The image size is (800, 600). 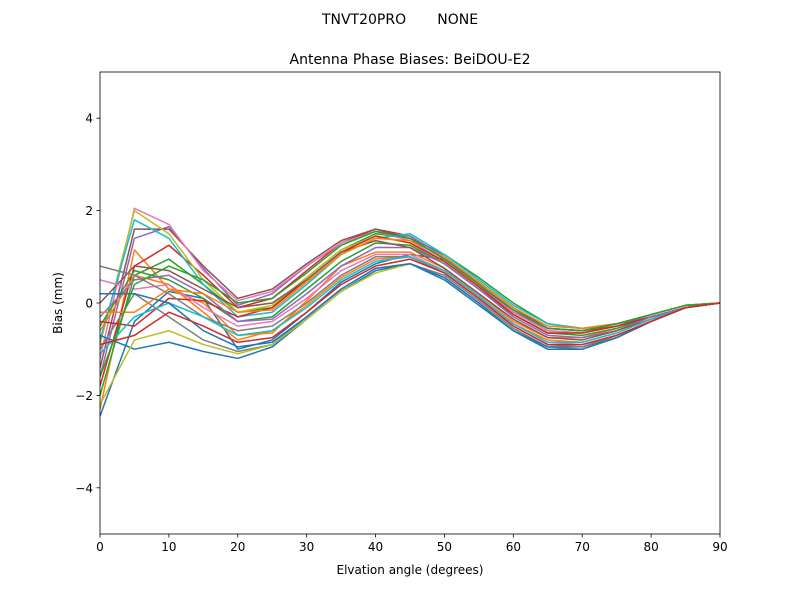 I want to click on x-tick-label: 50, so click(x=444, y=547).